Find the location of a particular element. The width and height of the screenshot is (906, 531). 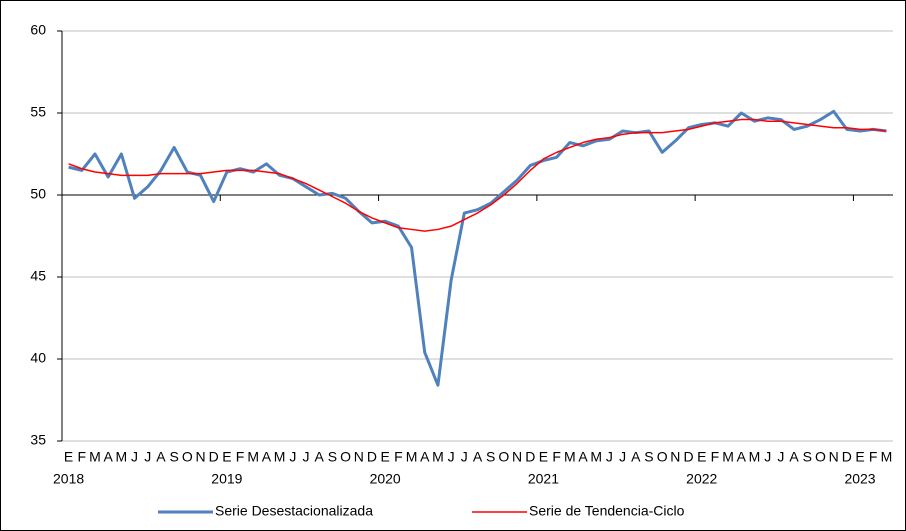

year-label: 2023 is located at coordinates (859, 479).